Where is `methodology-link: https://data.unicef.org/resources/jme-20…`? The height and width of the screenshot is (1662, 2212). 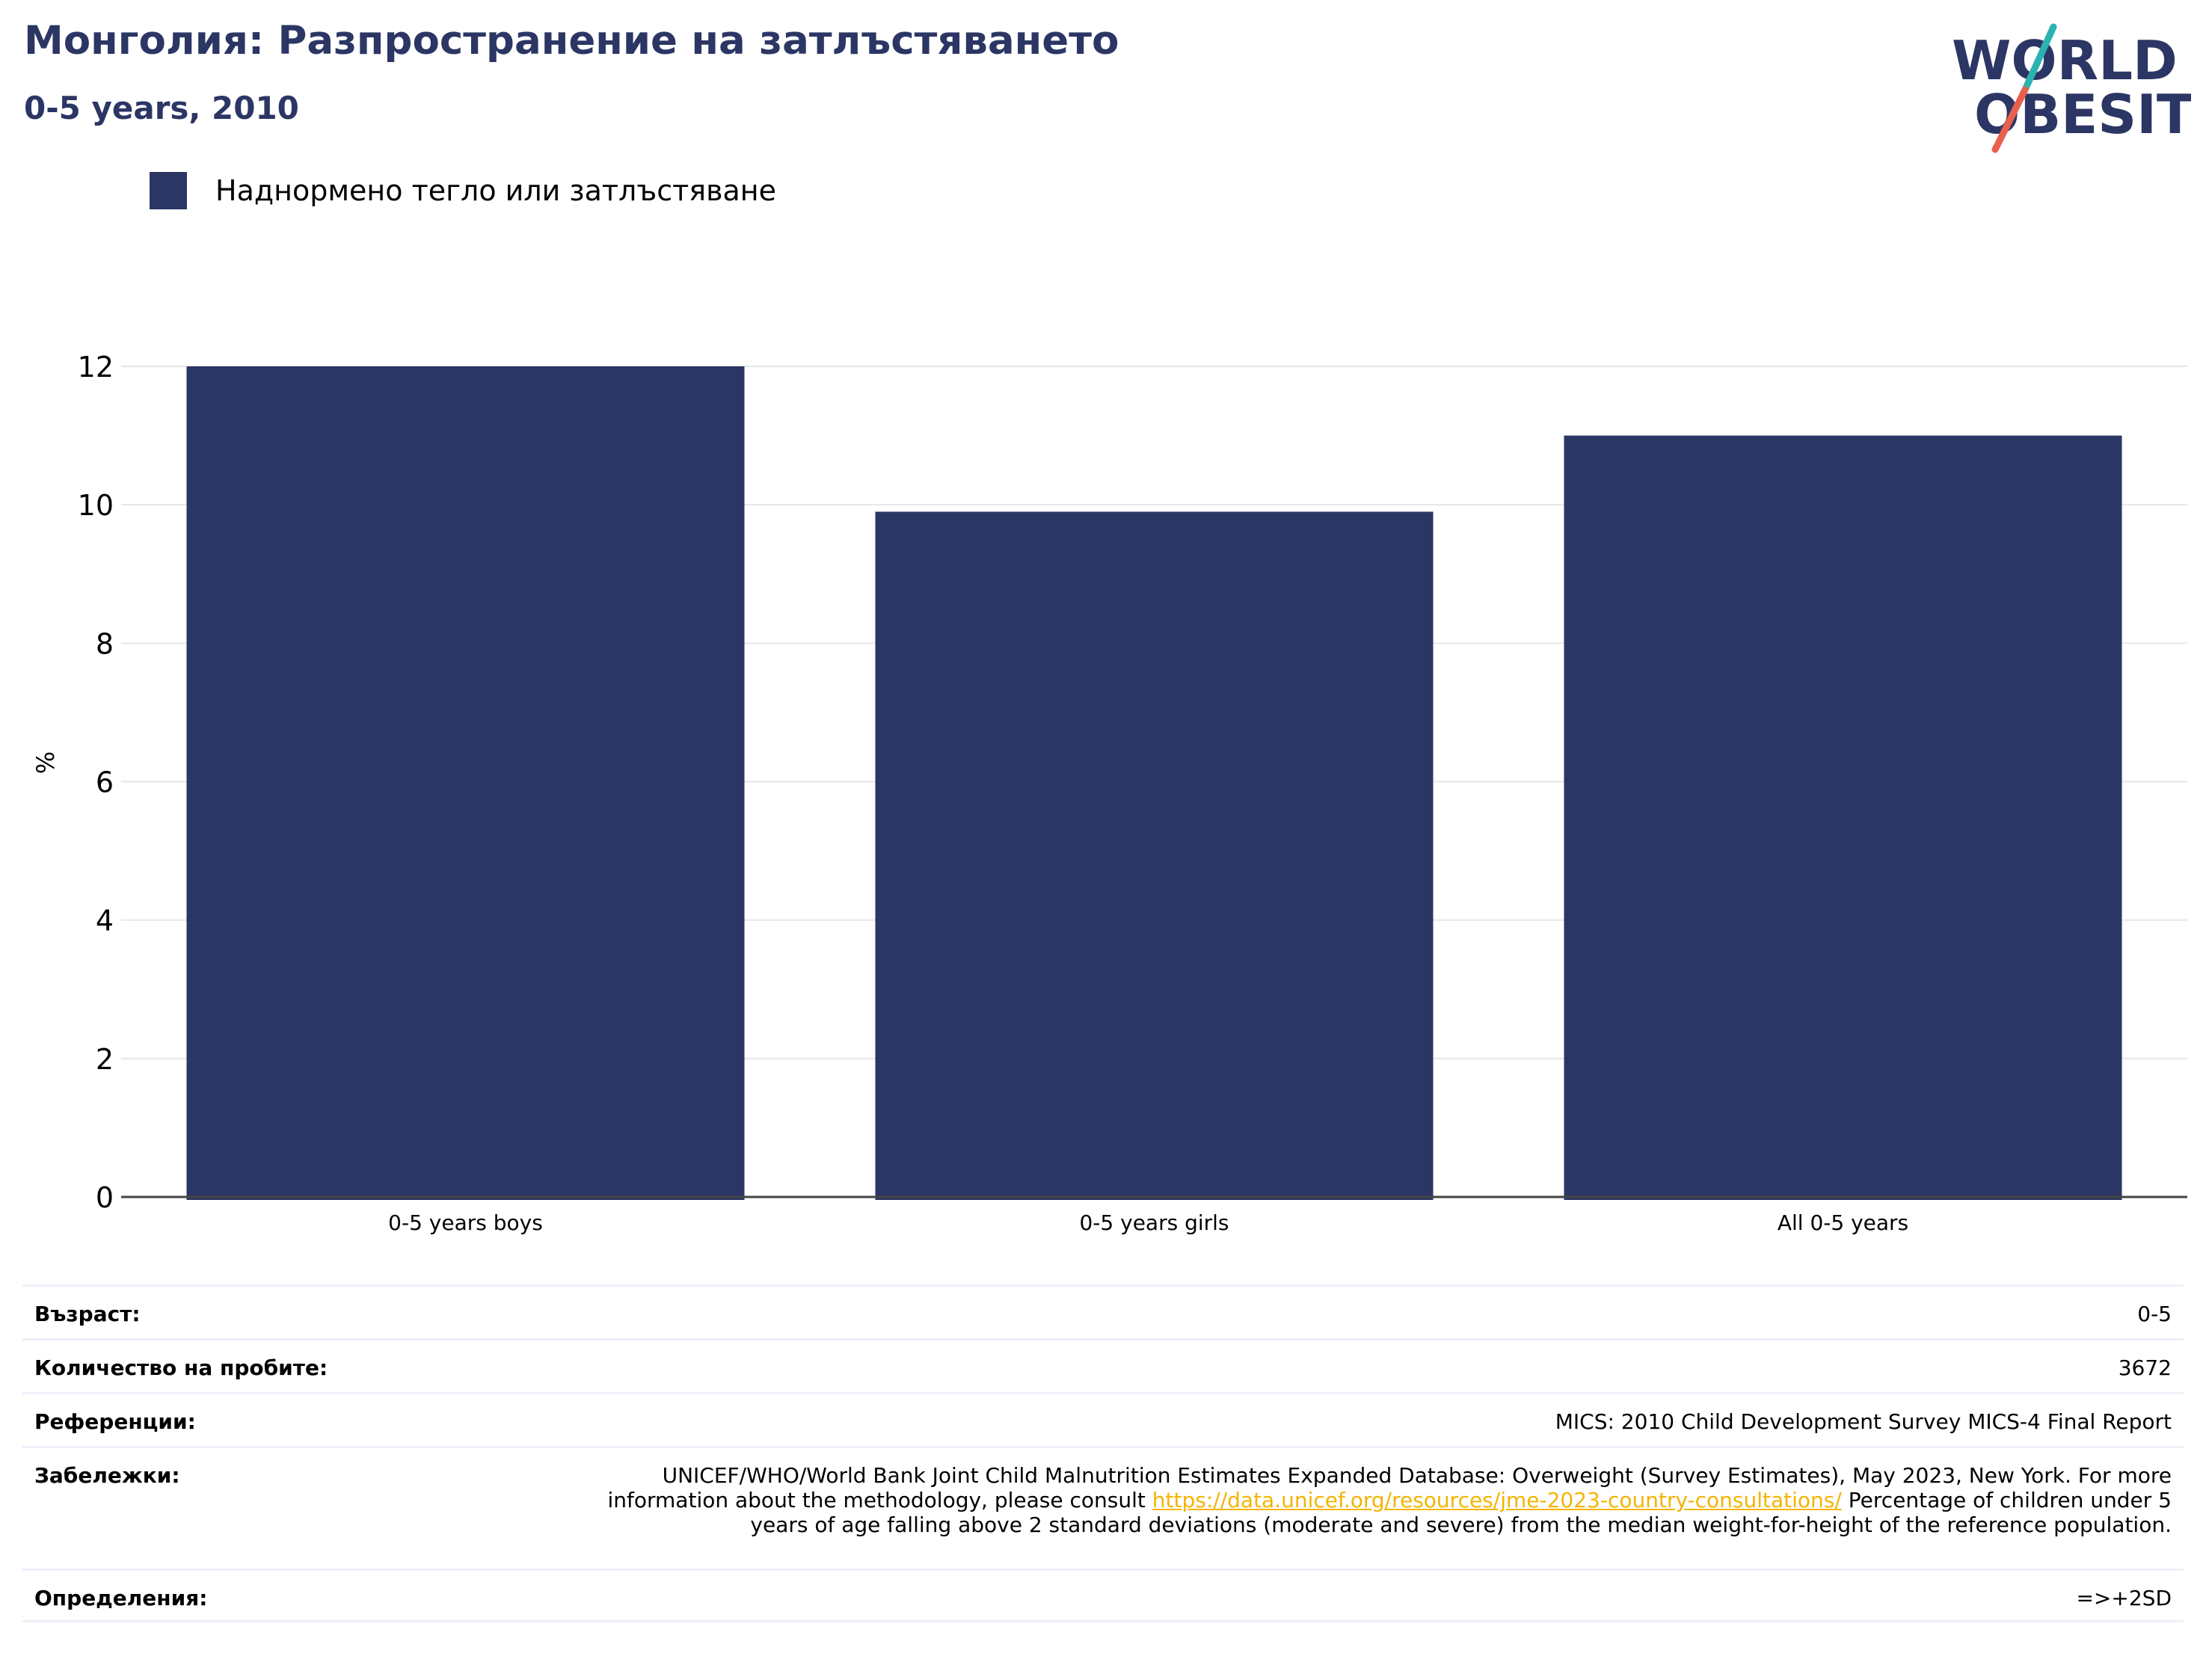
methodology-link: https://data.unicef.org/resources/jme-20… is located at coordinates (1497, 1500).